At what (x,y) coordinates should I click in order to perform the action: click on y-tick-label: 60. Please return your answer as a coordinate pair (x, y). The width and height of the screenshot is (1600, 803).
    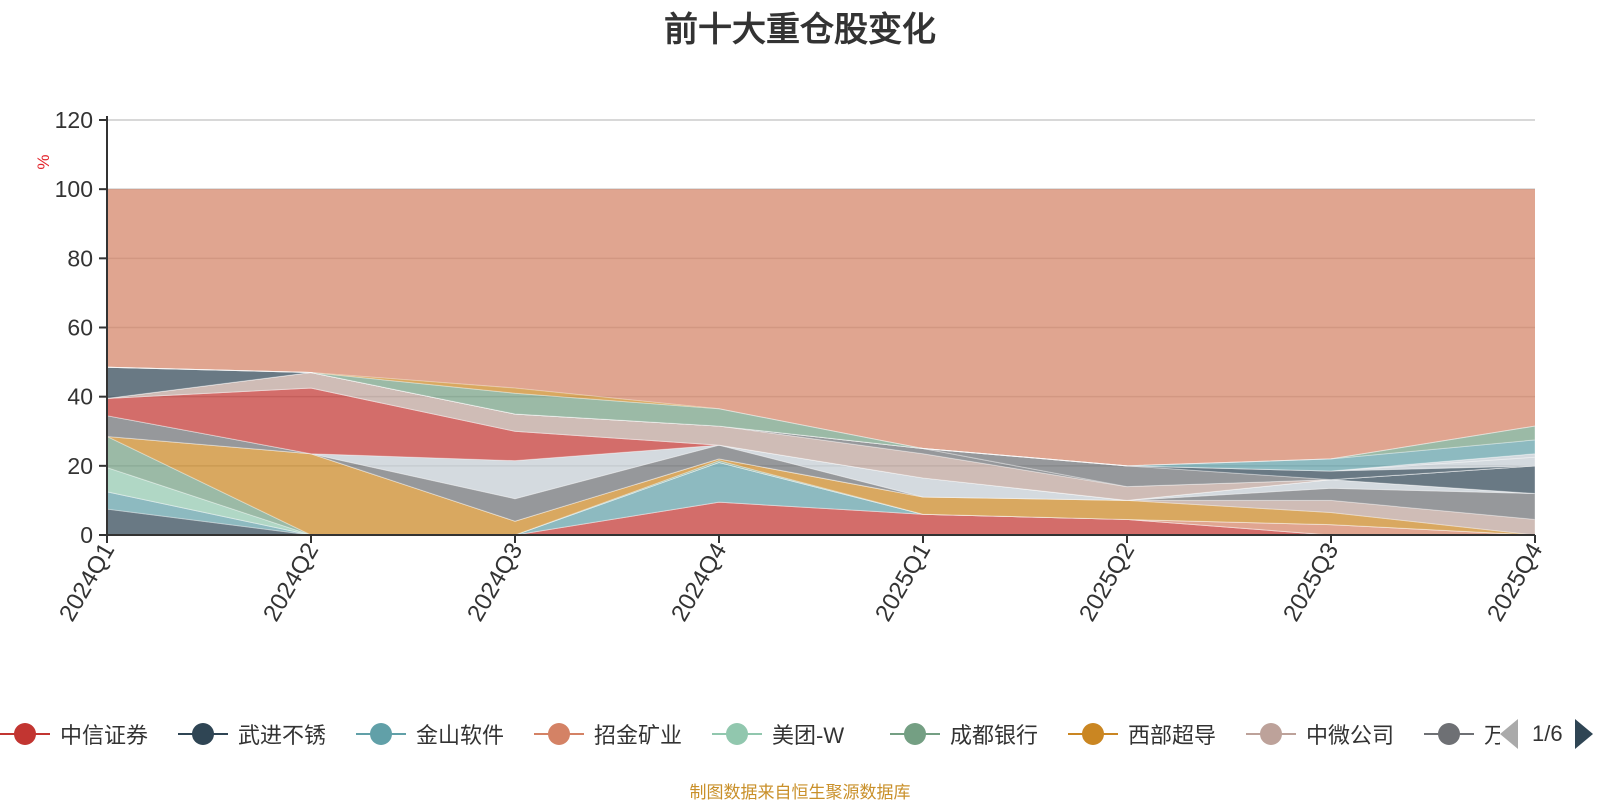
    Looking at the image, I should click on (80, 328).